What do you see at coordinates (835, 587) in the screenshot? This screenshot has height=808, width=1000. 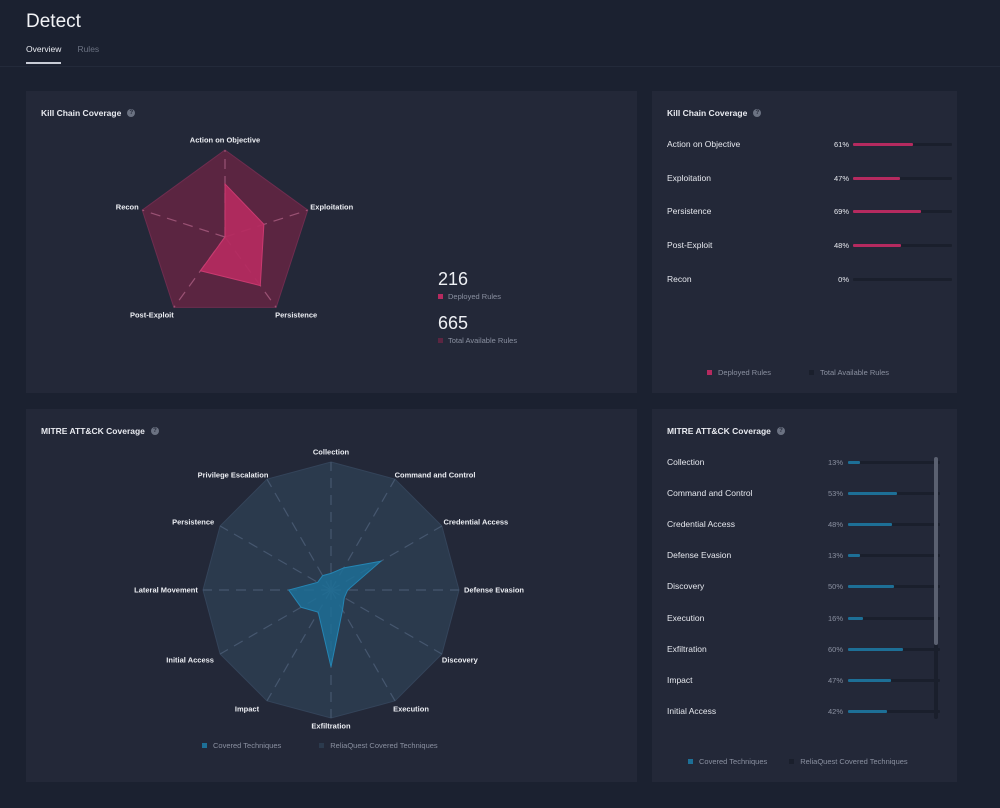 I see `bar-value: 50%` at bounding box center [835, 587].